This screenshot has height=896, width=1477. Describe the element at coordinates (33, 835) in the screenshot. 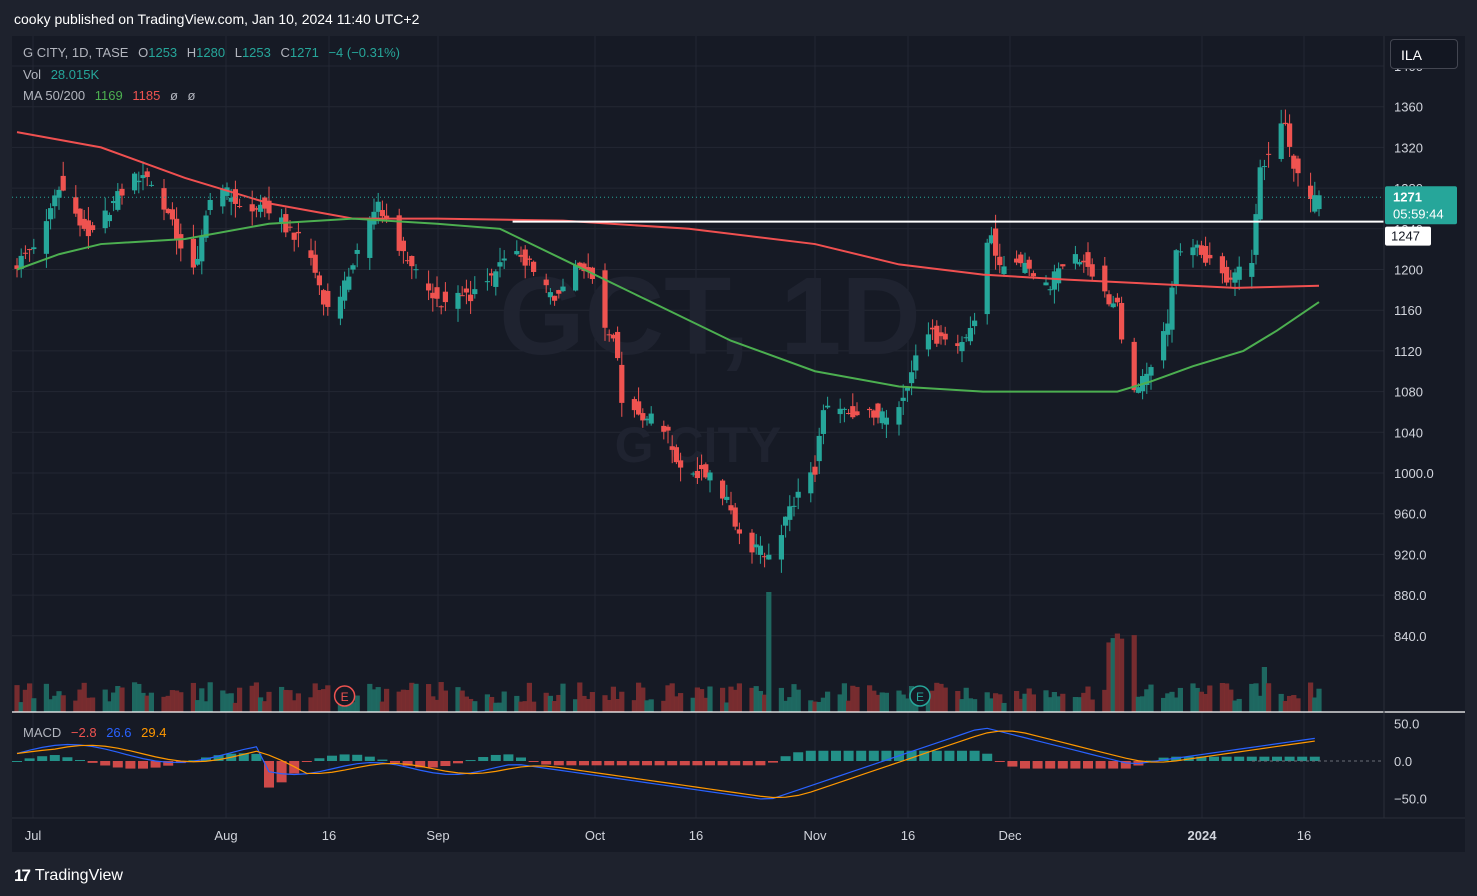

I see `time-axis-label: Jul` at that location.